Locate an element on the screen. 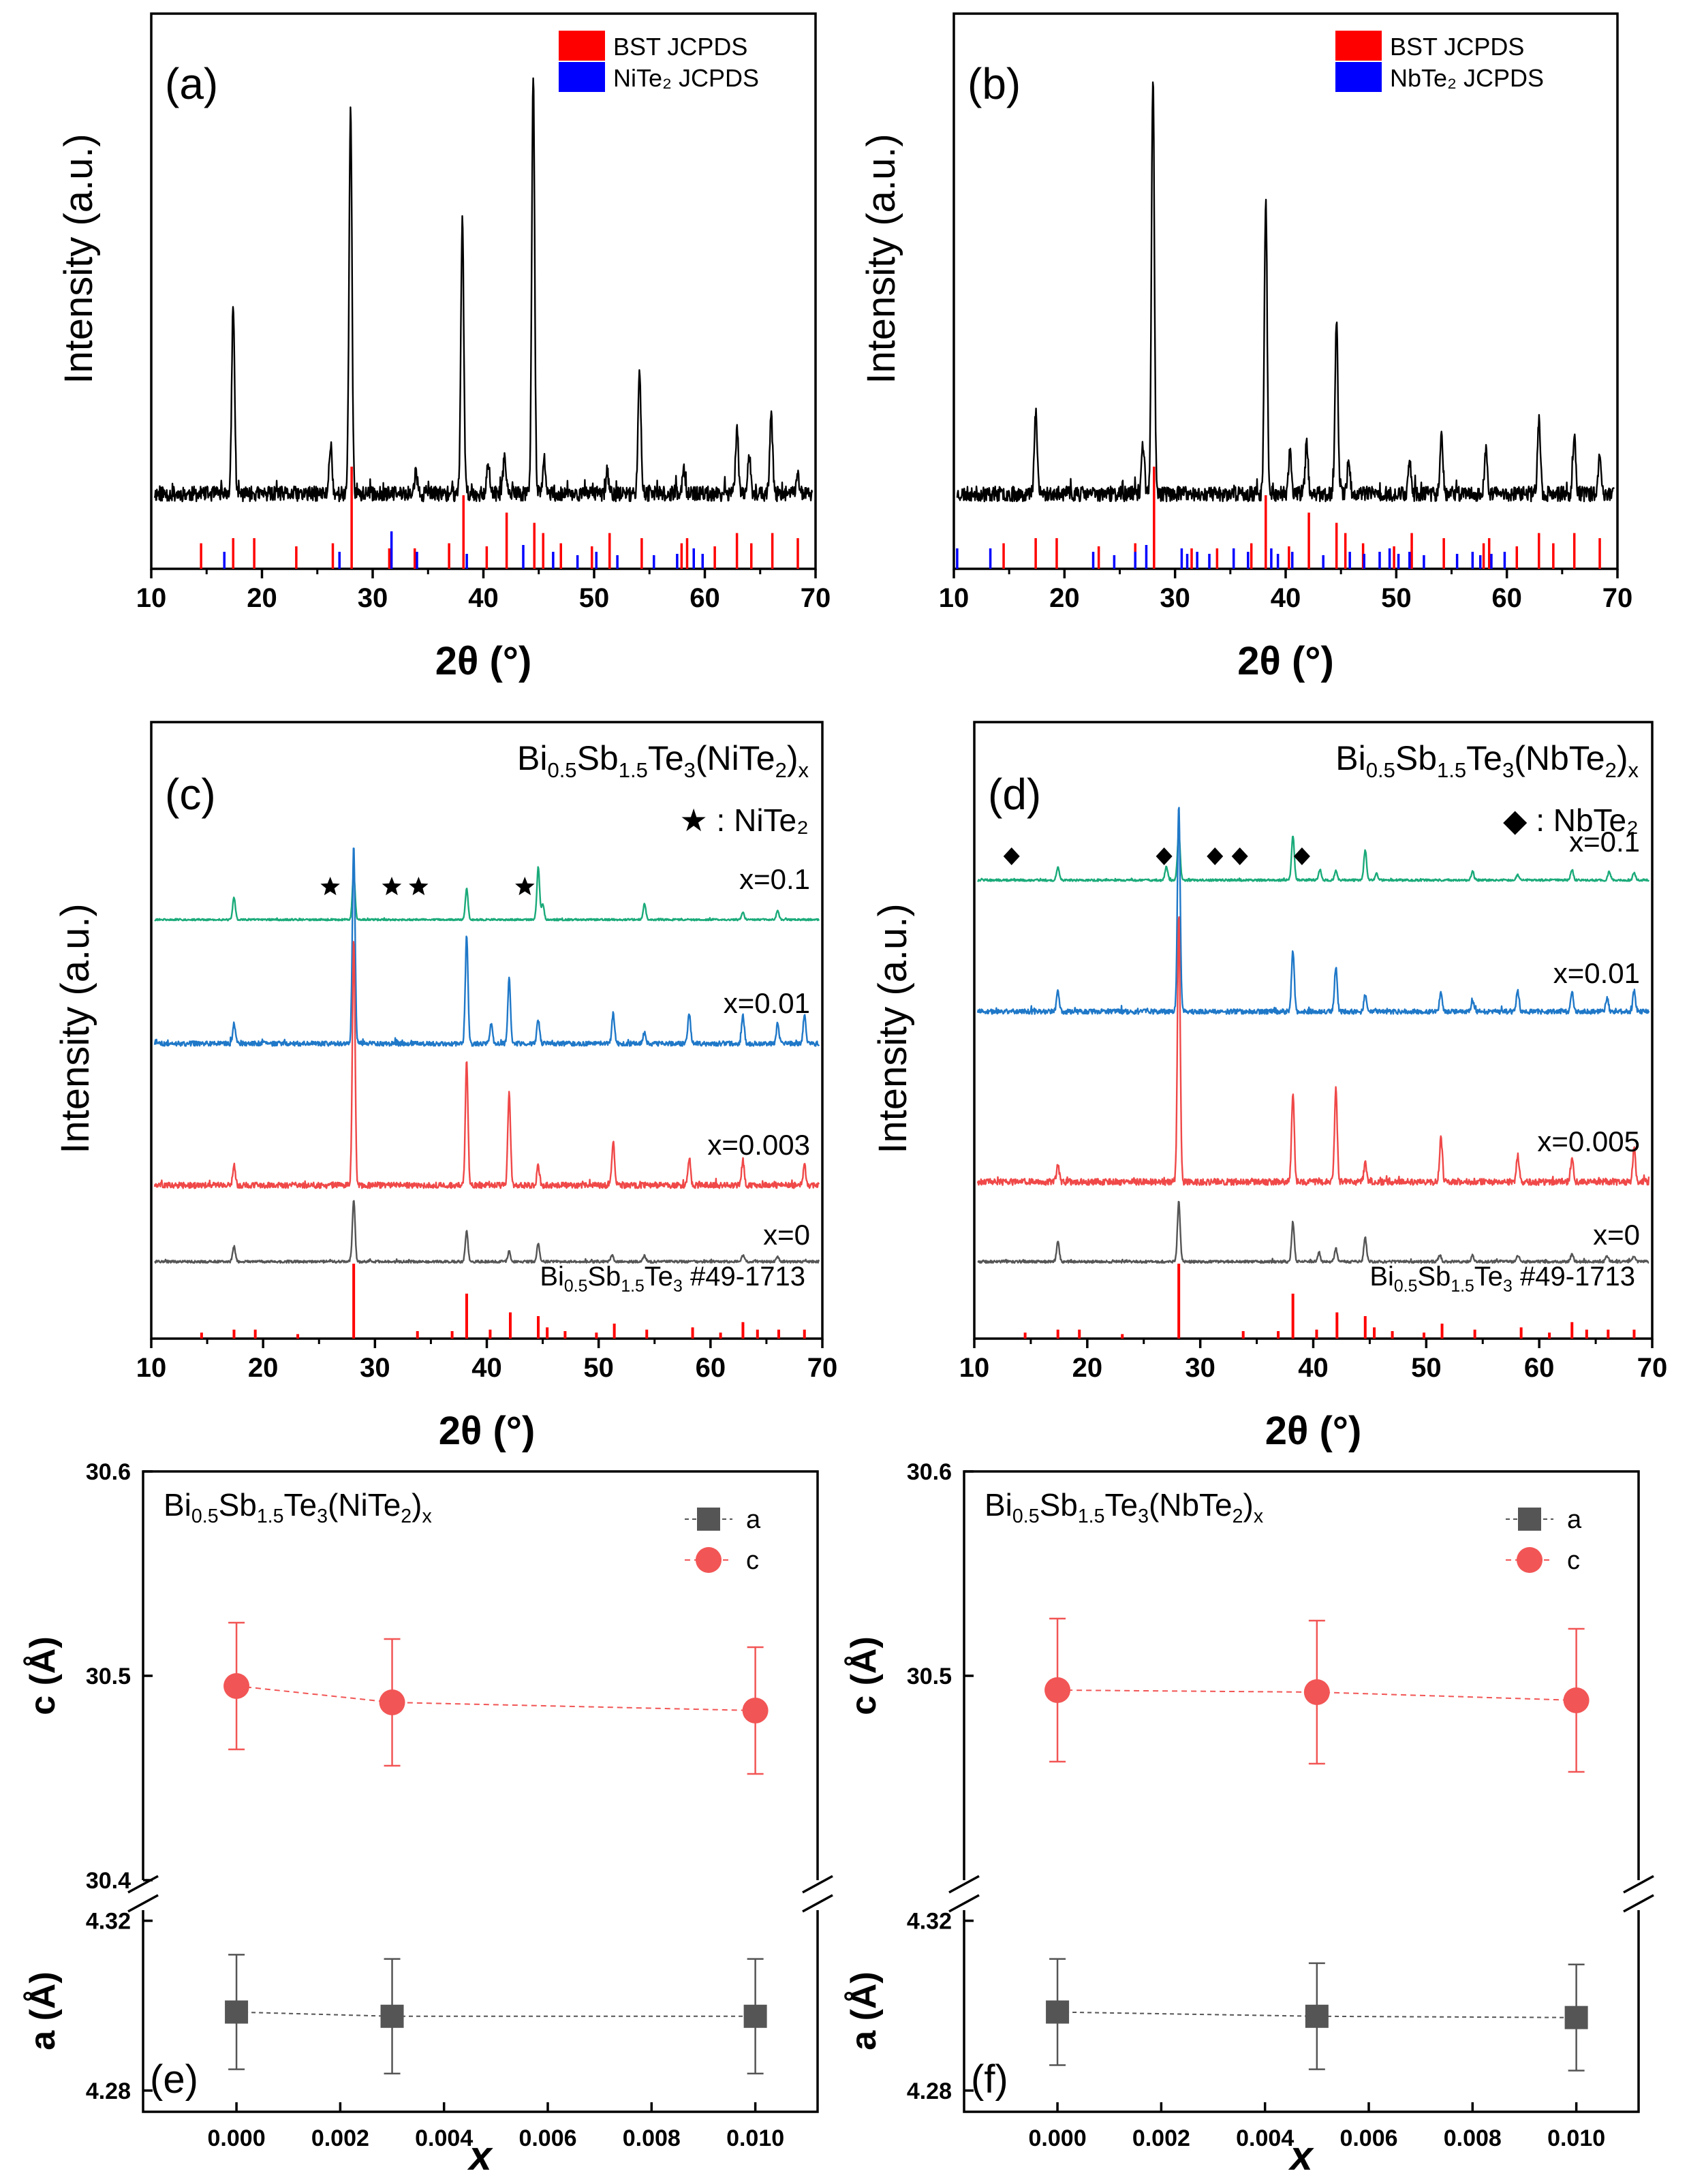  legend-label: c is located at coordinates (753, 1560).